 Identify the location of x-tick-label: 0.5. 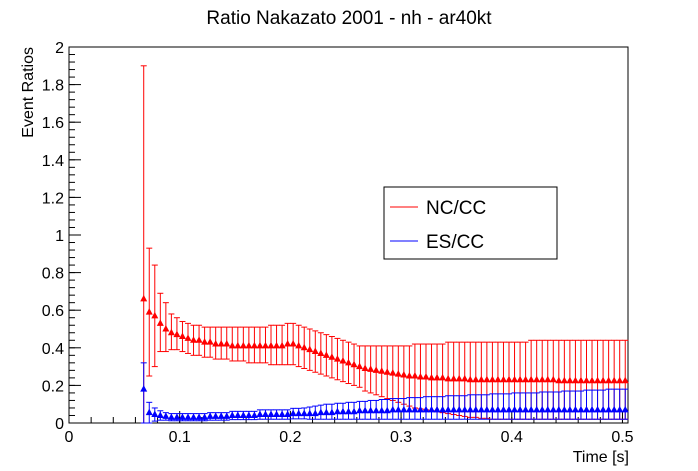
(622, 437).